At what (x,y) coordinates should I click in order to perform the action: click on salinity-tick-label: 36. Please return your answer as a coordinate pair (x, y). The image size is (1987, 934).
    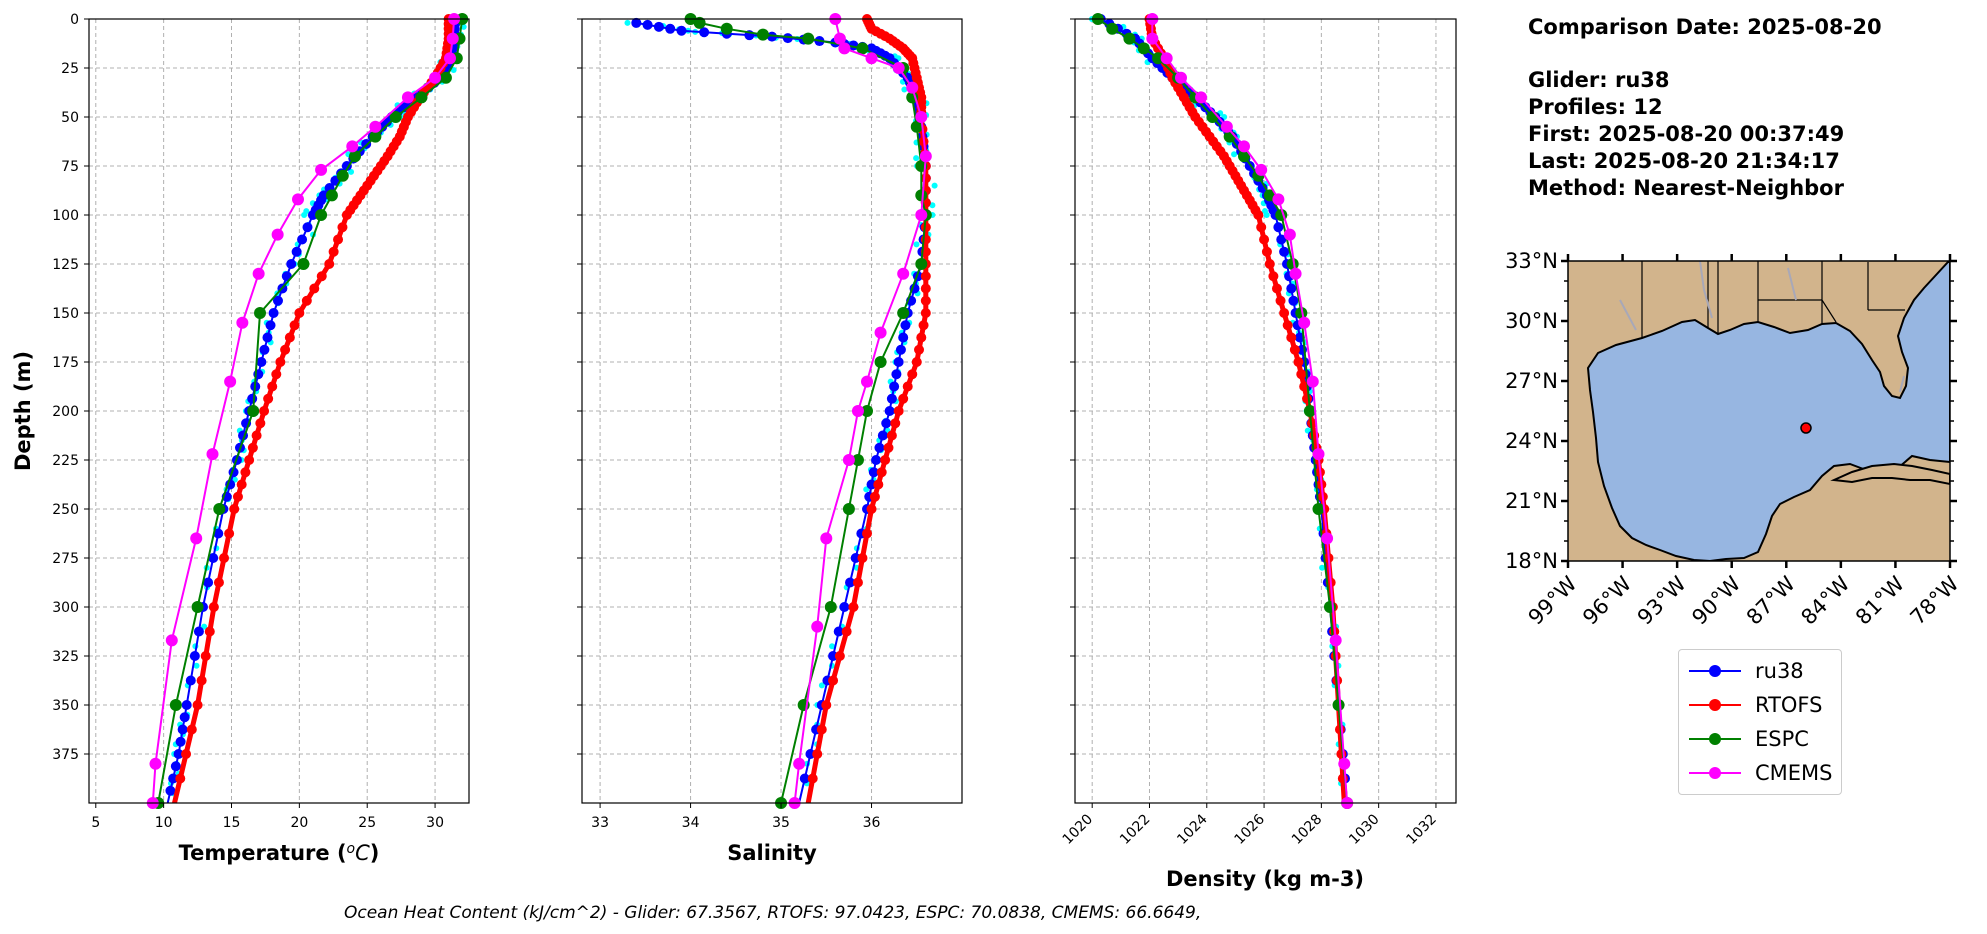
    Looking at the image, I should click on (872, 823).